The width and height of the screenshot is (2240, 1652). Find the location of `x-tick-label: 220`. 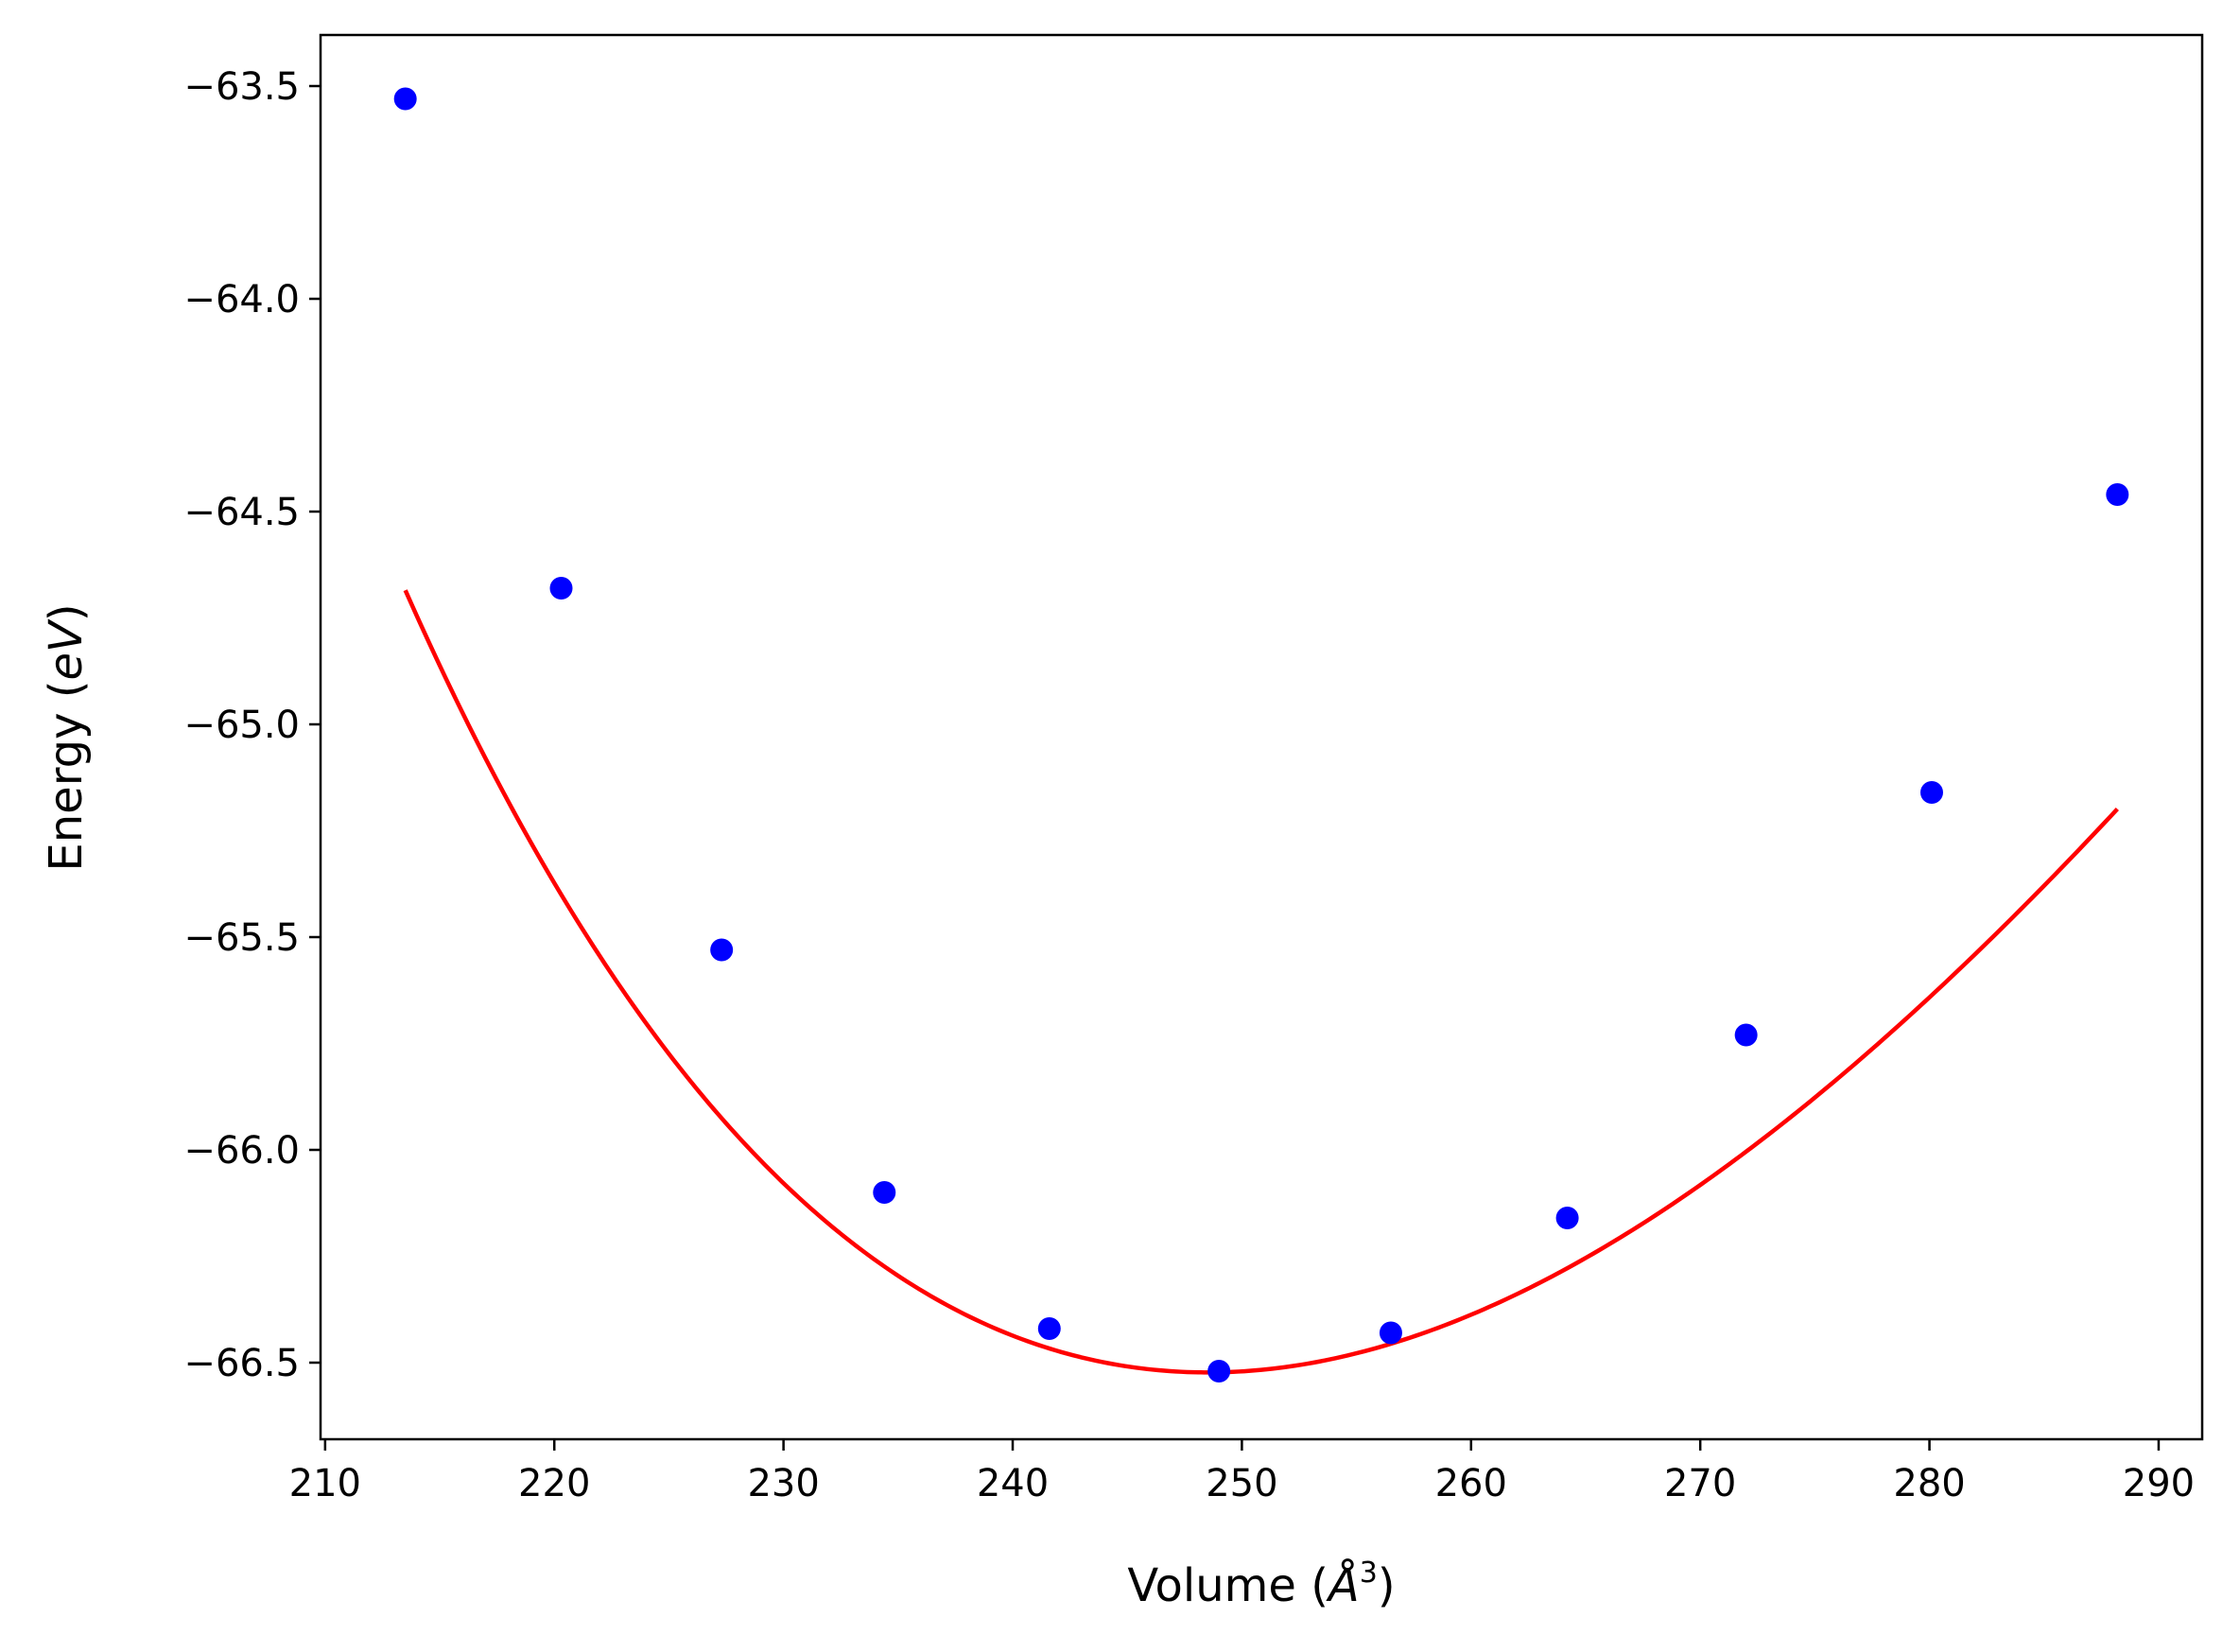

x-tick-label: 220 is located at coordinates (554, 1484).